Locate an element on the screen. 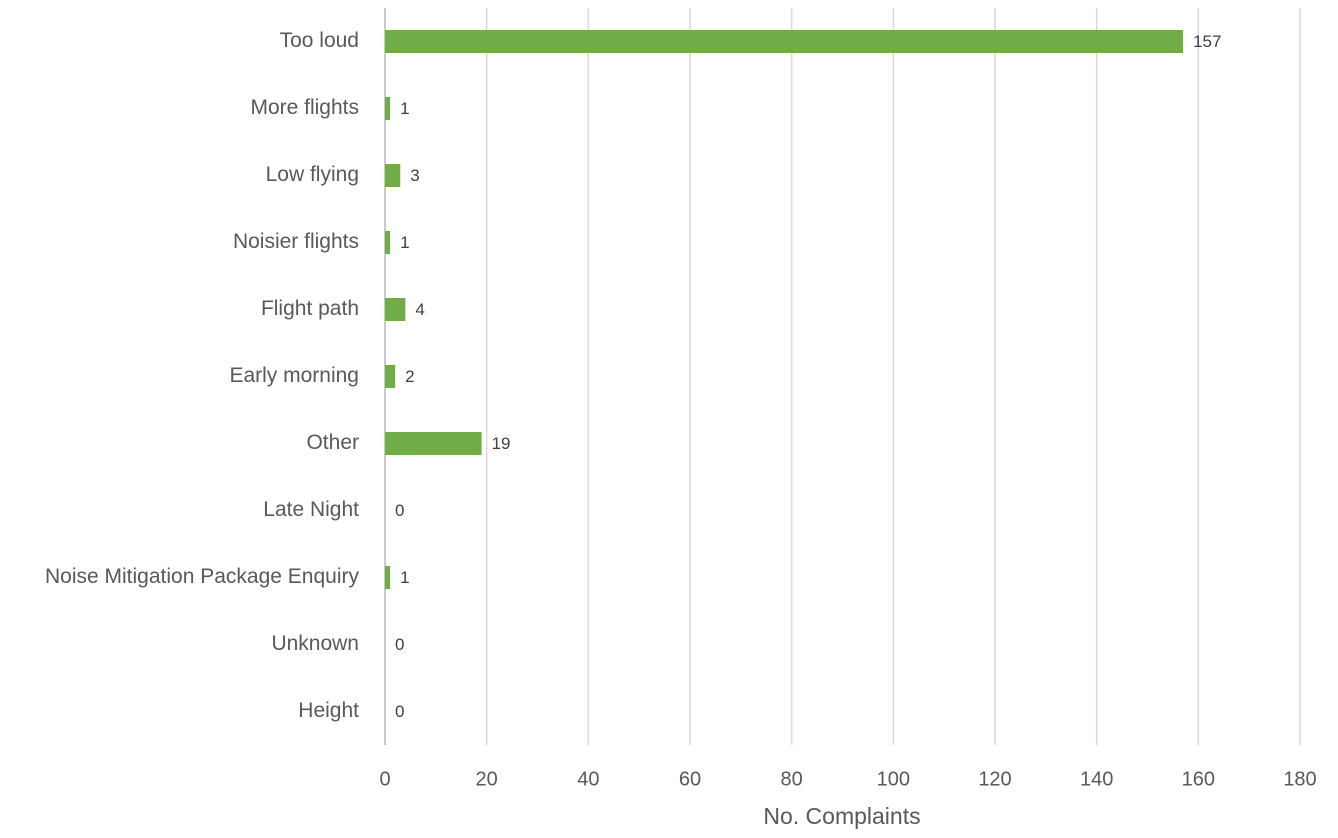 This screenshot has height=838, width=1338. x-tick-label: 180 is located at coordinates (1299, 779).